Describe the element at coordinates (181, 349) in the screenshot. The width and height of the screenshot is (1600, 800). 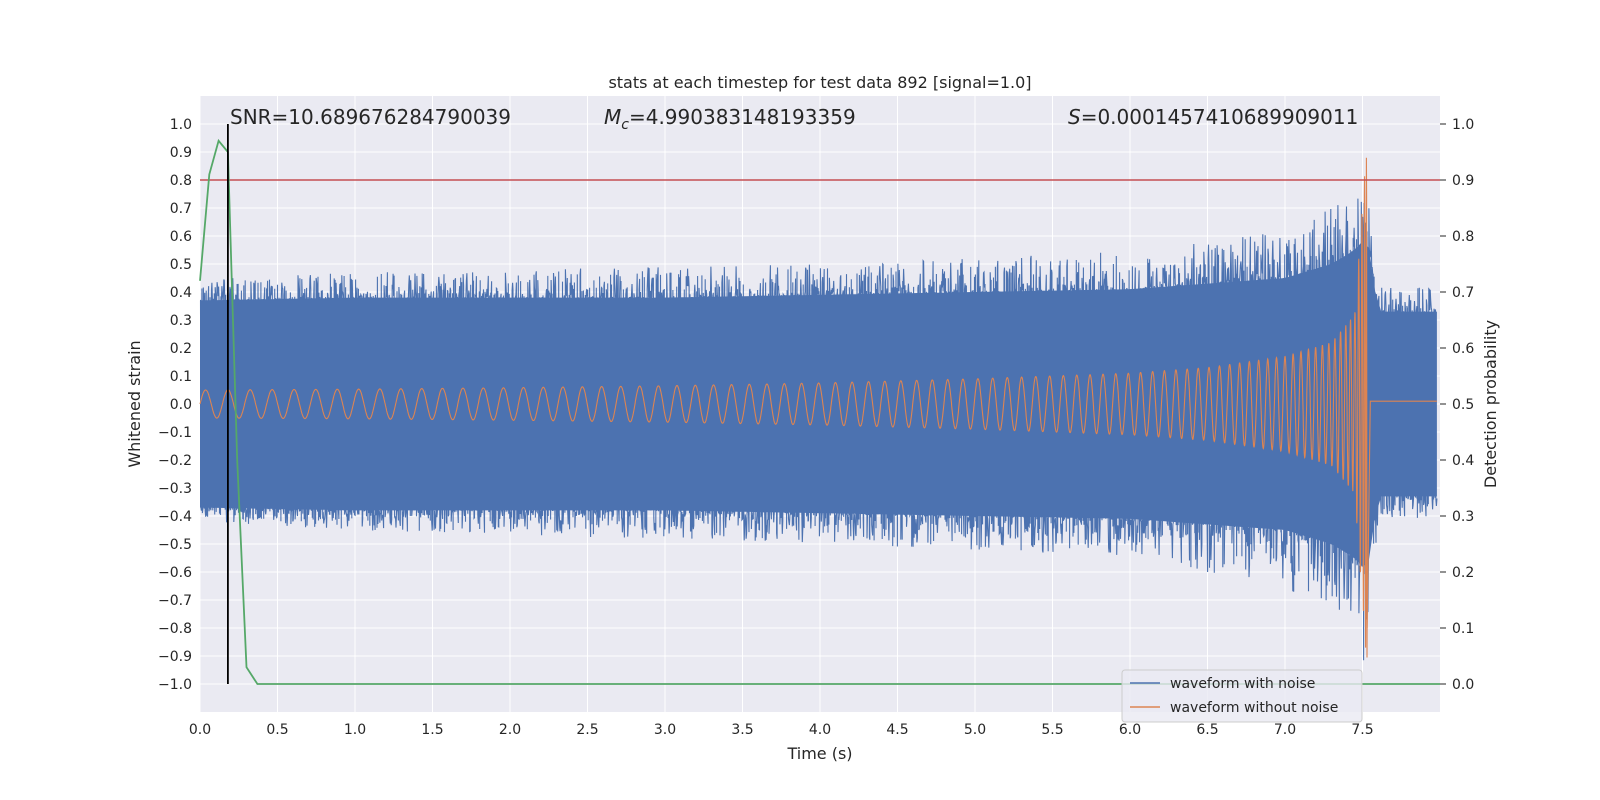
I see `y-tick-label: 0.2` at that location.